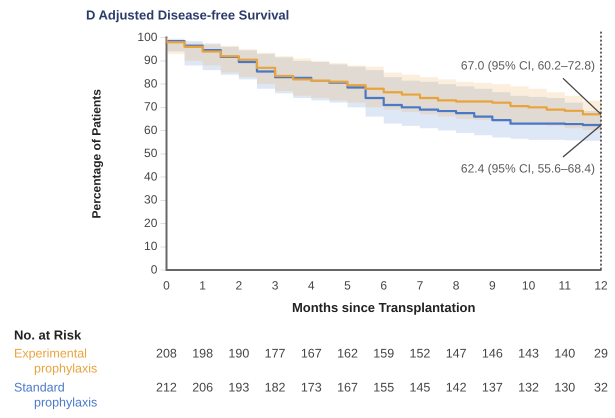 The image size is (615, 418). Describe the element at coordinates (151, 83) in the screenshot. I see `y-tick-label: 80` at that location.